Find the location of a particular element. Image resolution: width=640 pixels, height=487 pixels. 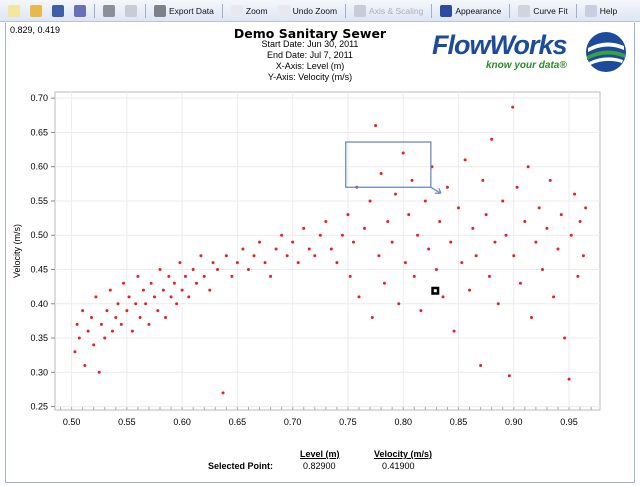

toolbar-label: Curve Fit is located at coordinates (550, 10).